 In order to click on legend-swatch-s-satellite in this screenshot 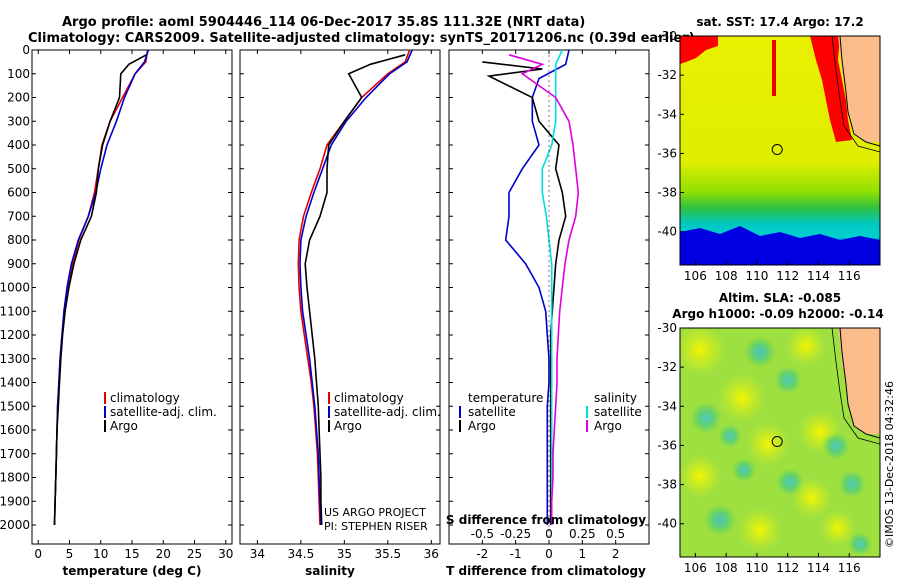, I will do `click(587, 412)`.